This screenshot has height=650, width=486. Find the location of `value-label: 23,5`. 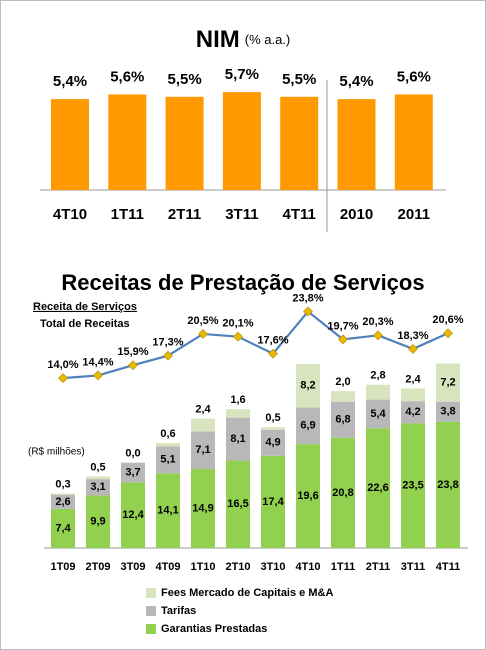

value-label: 23,5 is located at coordinates (412, 486).